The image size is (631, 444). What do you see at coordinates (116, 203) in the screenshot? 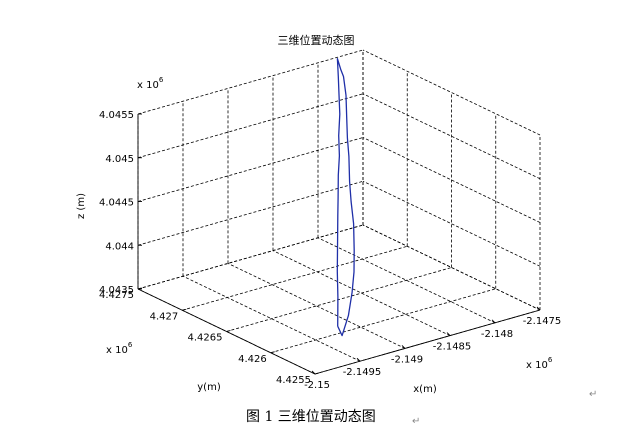
I see `z-tick-label: 4.0445` at bounding box center [116, 203].